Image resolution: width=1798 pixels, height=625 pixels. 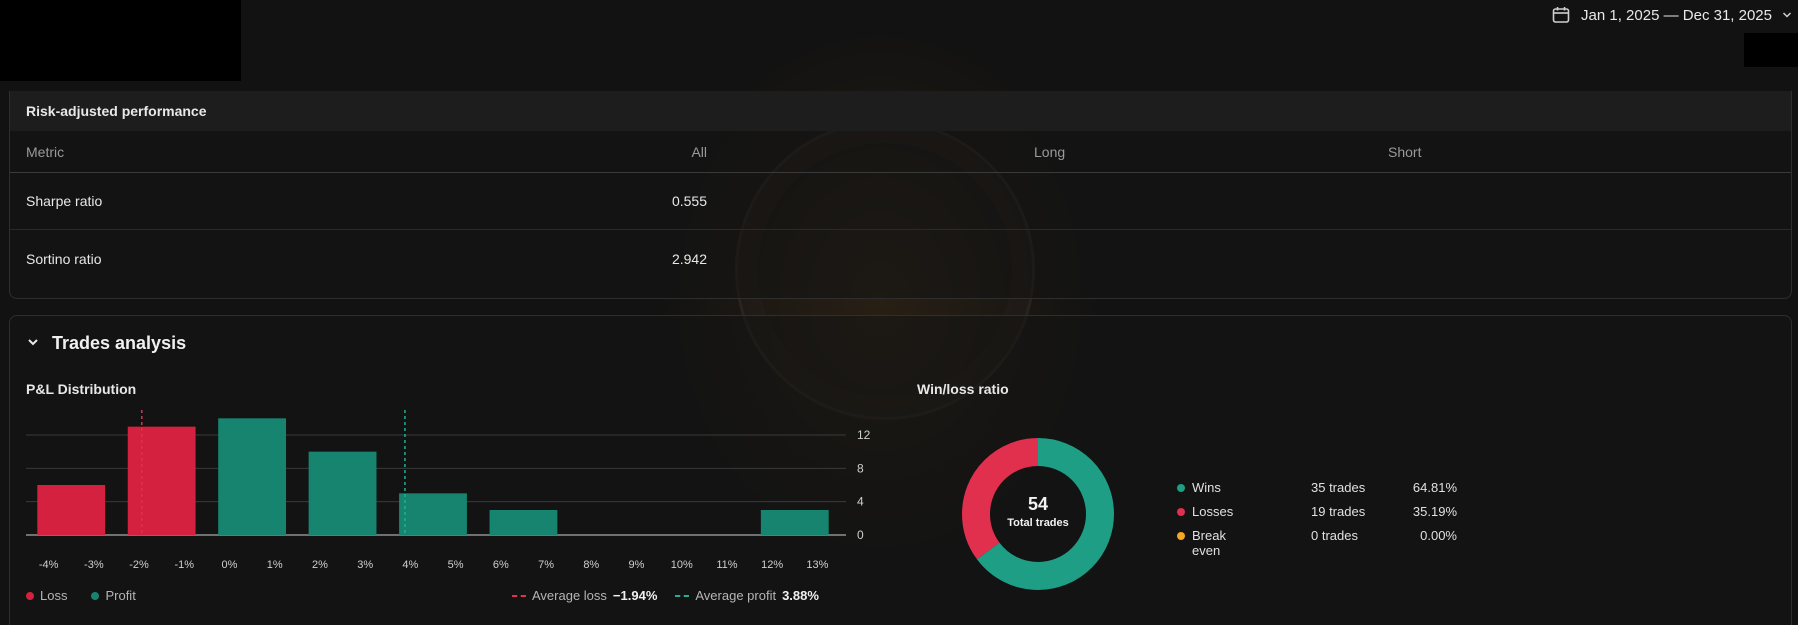 What do you see at coordinates (1434, 487) in the screenshot?
I see `outcome-percent: 64.81%` at bounding box center [1434, 487].